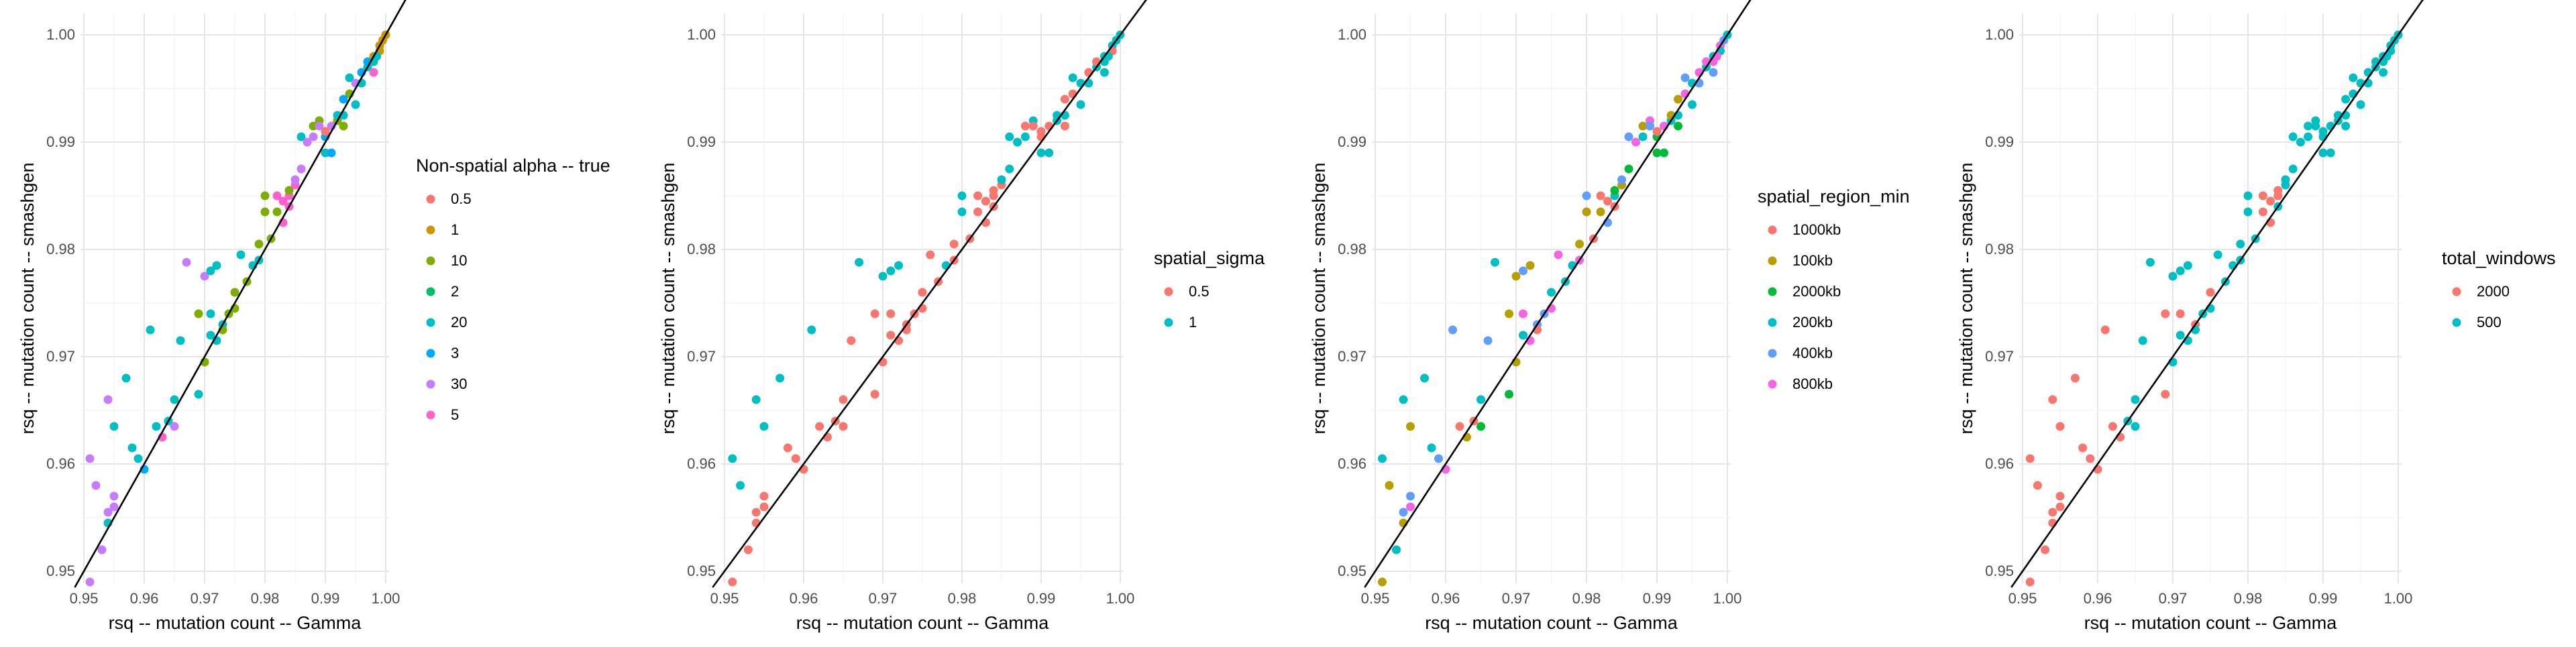 The width and height of the screenshot is (2576, 647). Describe the element at coordinates (455, 291) in the screenshot. I see `legend-label: 2` at that location.